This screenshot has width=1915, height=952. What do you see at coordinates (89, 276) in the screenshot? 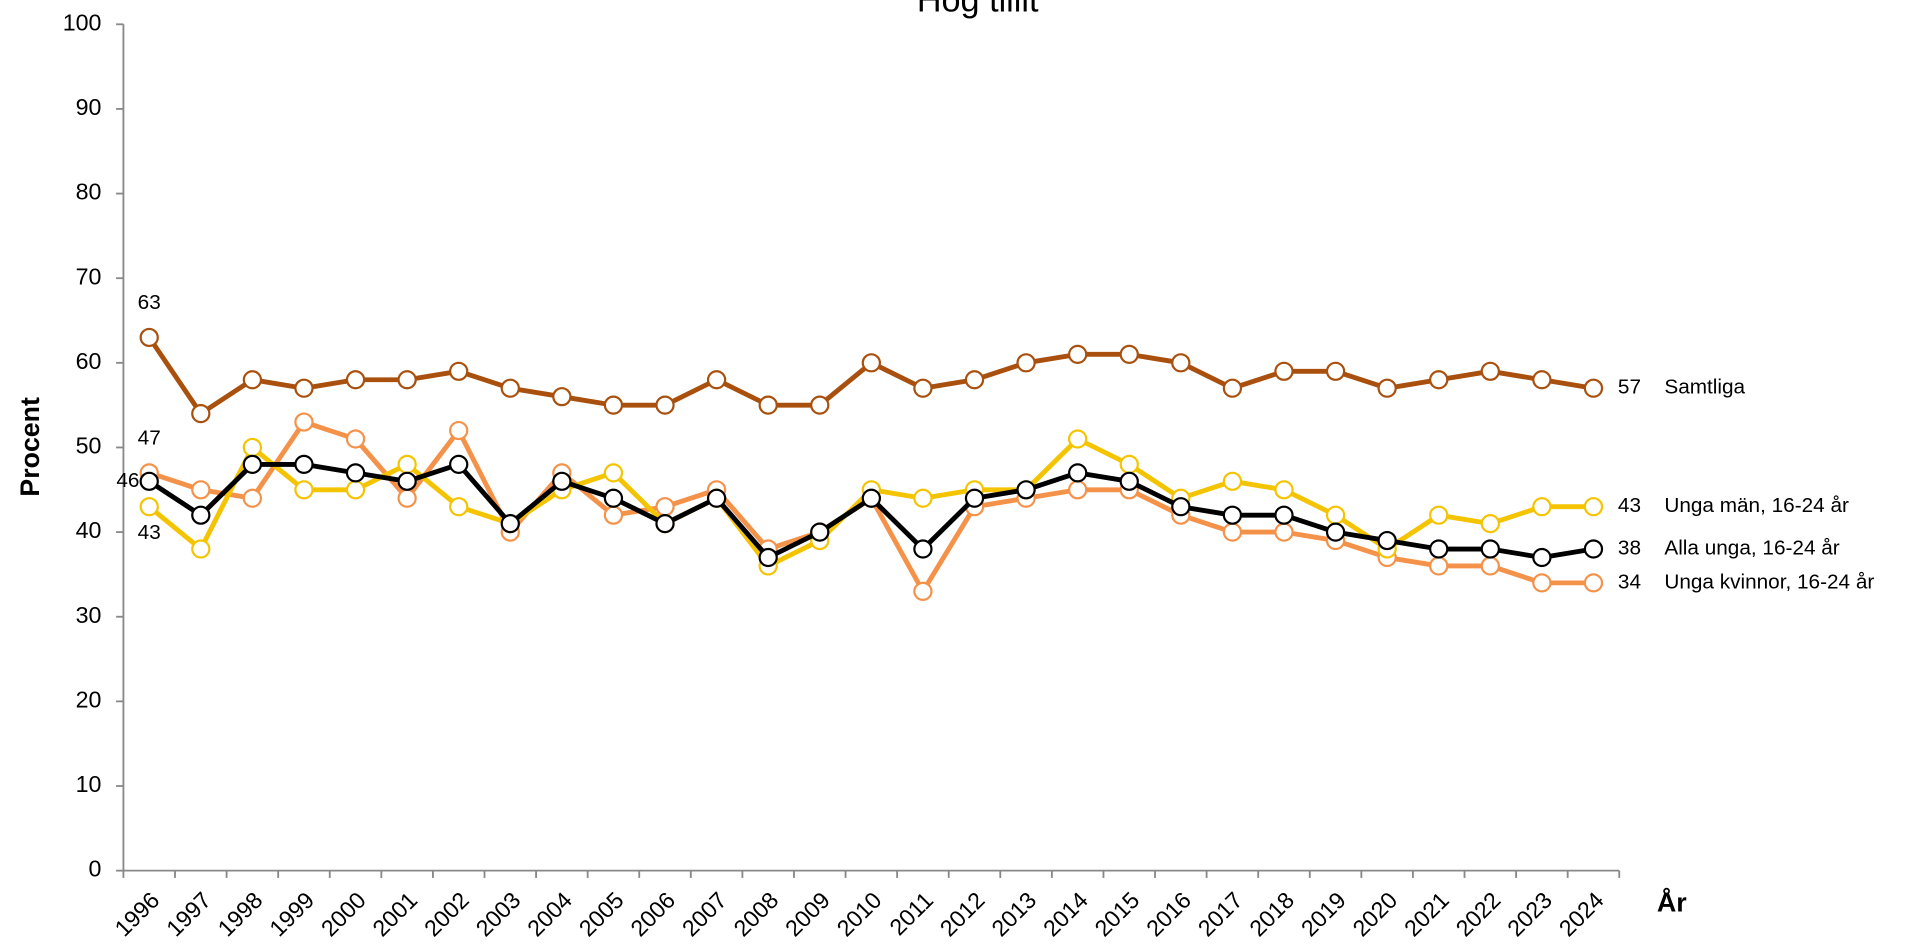
I see `y-tick-label: 70` at bounding box center [89, 276].